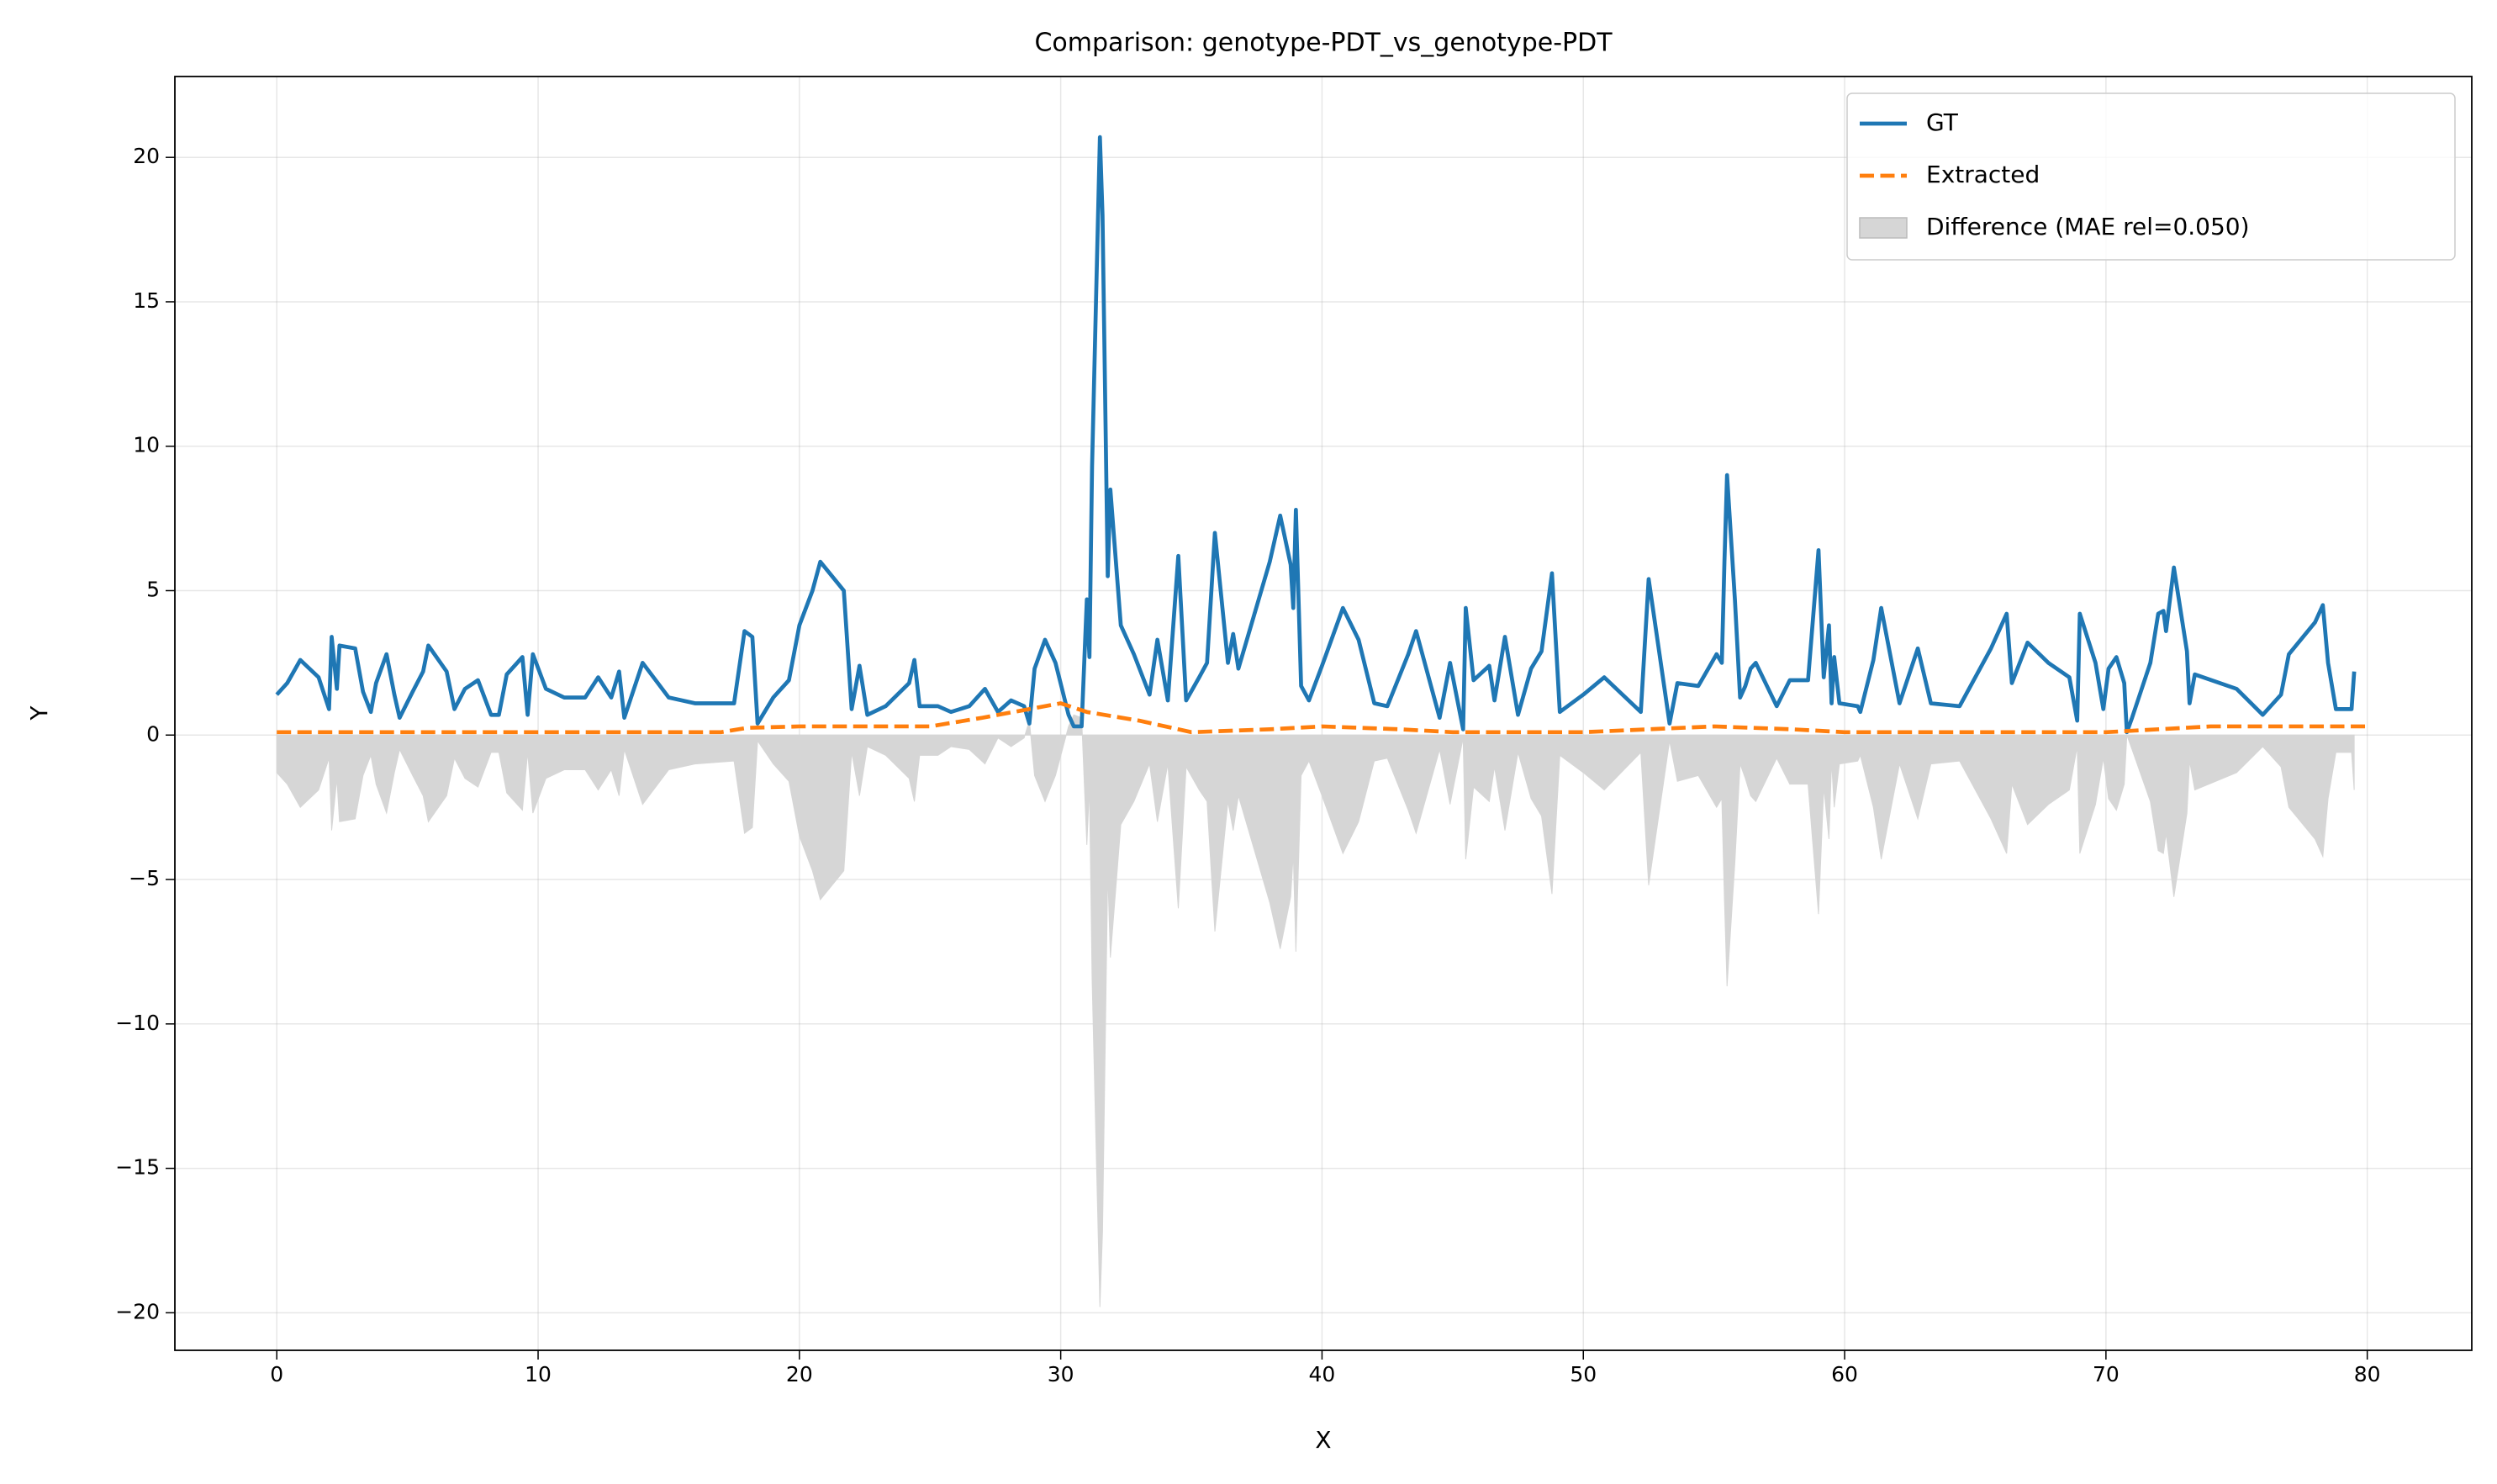  I want to click on x-axis-label: X, so click(1323, 1440).